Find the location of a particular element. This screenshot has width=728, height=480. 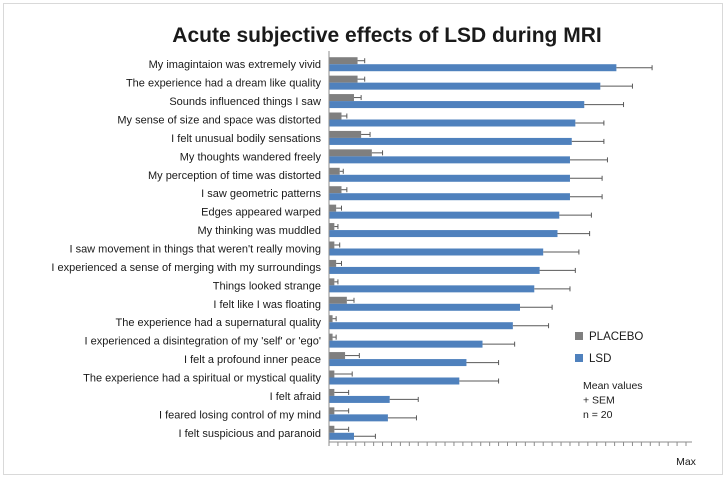

lsd-legend-label: LSD is located at coordinates (600, 359).